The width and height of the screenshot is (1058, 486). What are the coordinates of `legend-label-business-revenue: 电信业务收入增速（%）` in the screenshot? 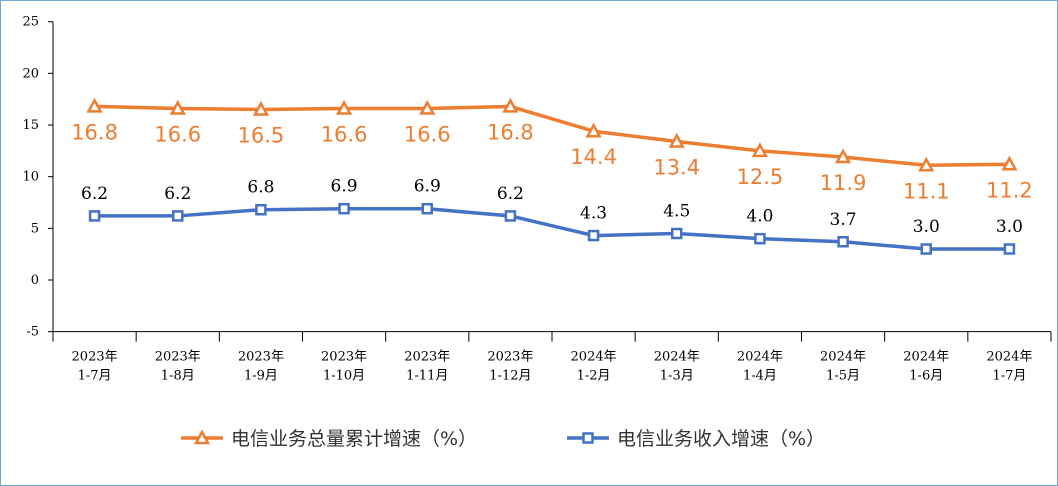 It's located at (721, 439).